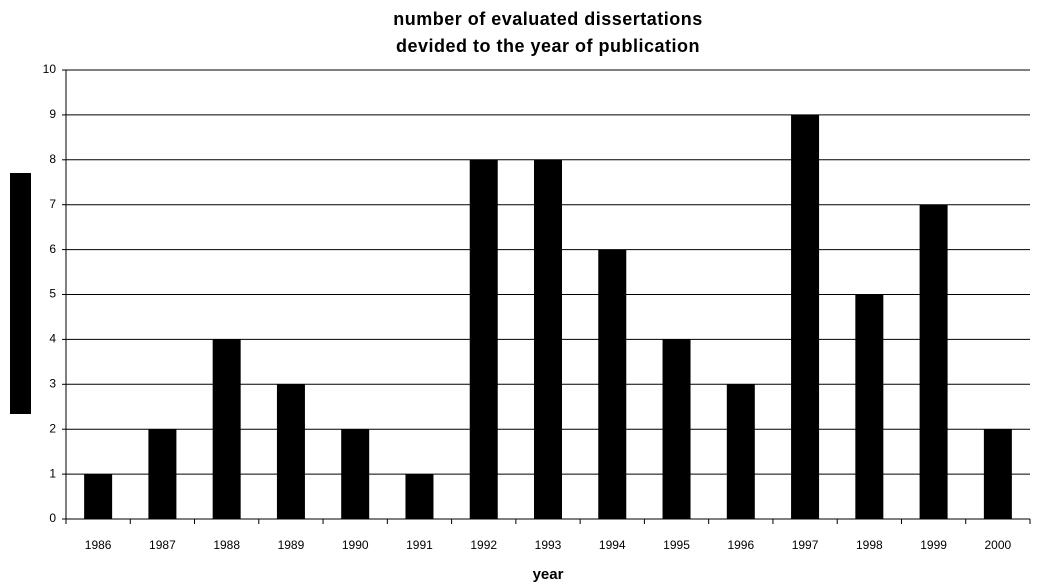  What do you see at coordinates (548, 46) in the screenshot?
I see `chart-title: devided to the year of publication` at bounding box center [548, 46].